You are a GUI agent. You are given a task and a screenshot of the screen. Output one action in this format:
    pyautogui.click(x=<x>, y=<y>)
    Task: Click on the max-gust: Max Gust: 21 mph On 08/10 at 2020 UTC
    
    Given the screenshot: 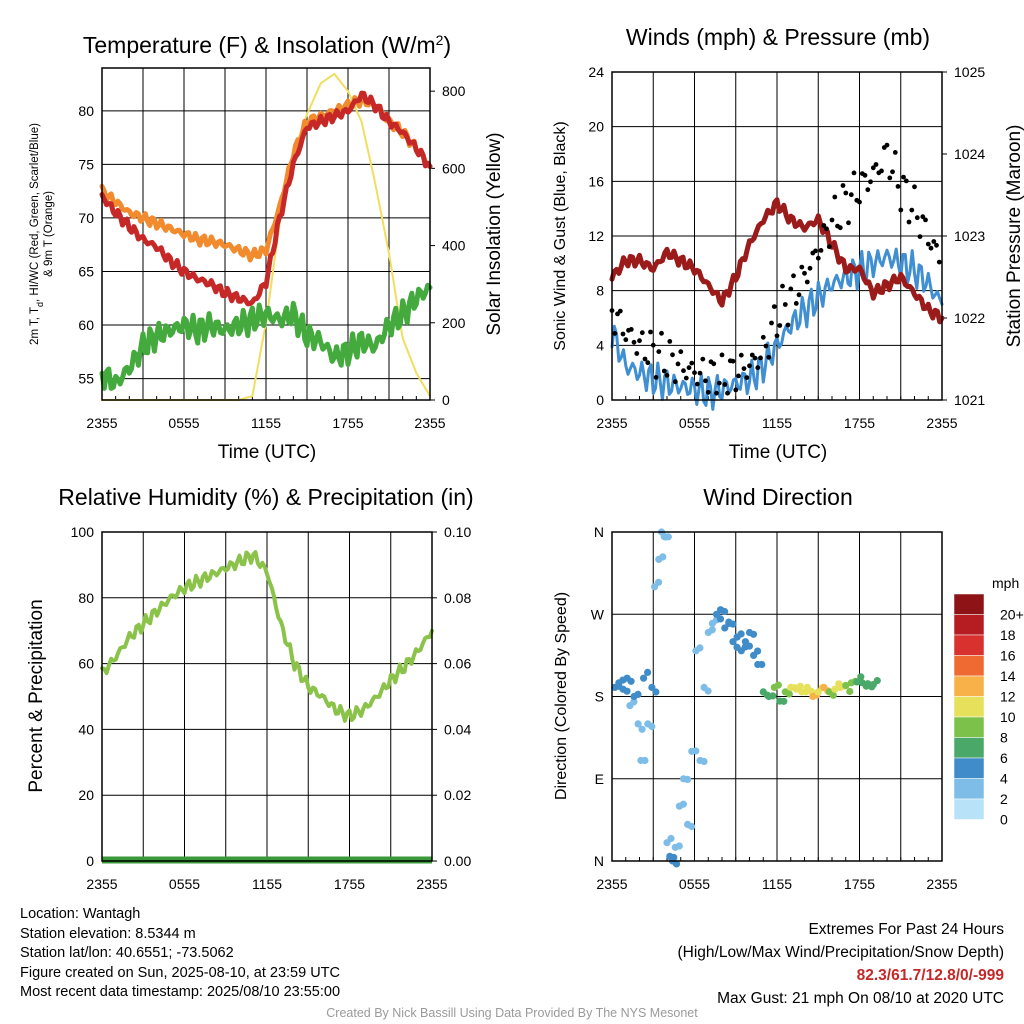 What is the action you would take?
    pyautogui.click(x=860, y=998)
    